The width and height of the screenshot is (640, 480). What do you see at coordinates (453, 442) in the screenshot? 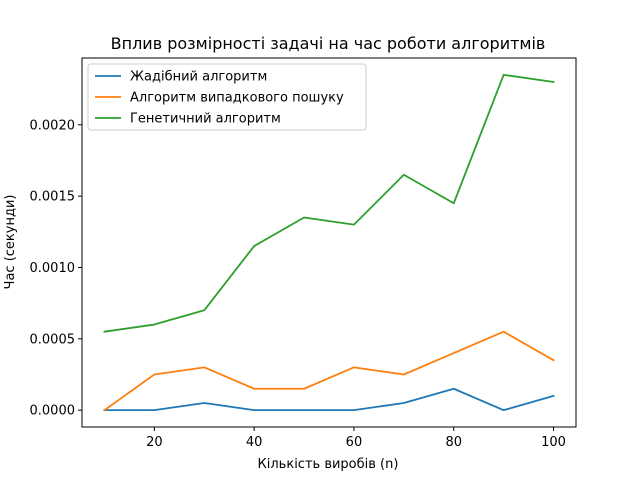
I see `x-tick-label: 80` at bounding box center [453, 442].